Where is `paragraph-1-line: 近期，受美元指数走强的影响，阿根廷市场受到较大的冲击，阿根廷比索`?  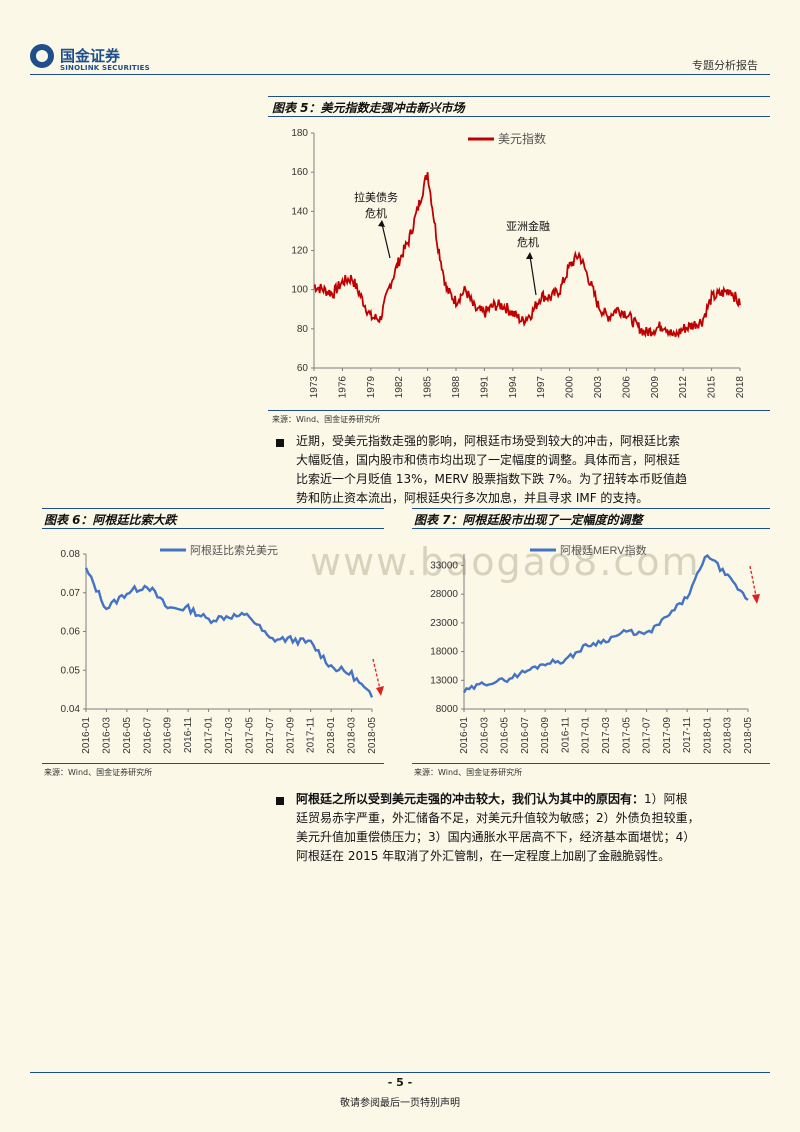 paragraph-1-line: 近期，受美元指数走强的影响，阿根廷市场受到较大的冲击，阿根廷比索 is located at coordinates (488, 441).